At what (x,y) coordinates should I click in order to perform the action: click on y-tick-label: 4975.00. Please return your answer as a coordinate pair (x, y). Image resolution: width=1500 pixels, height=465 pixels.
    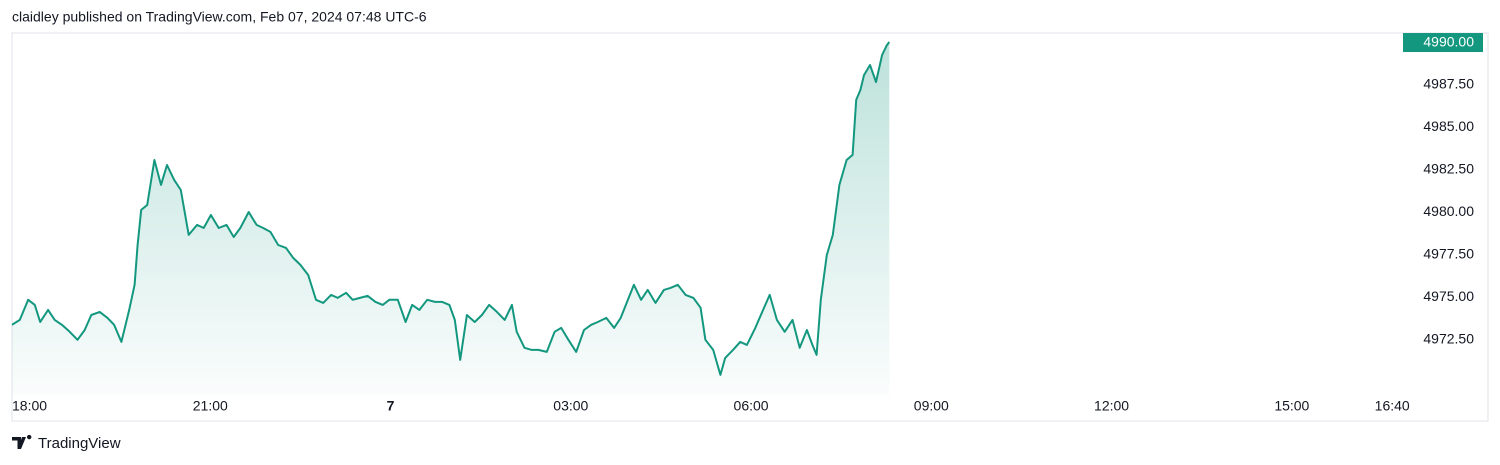
    Looking at the image, I should click on (1448, 296).